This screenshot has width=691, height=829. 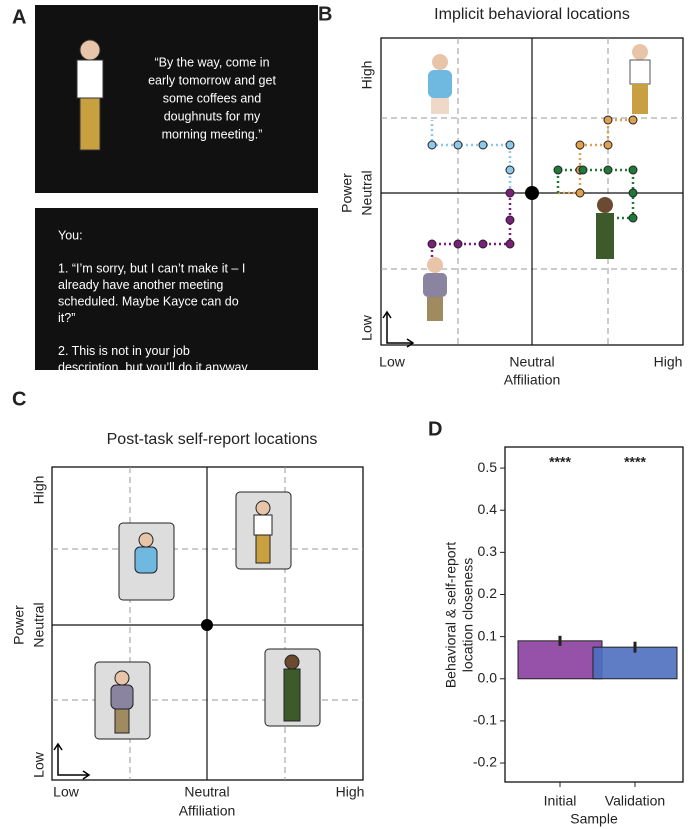 I want to click on y-tick-label: 0.1, so click(x=488, y=635).